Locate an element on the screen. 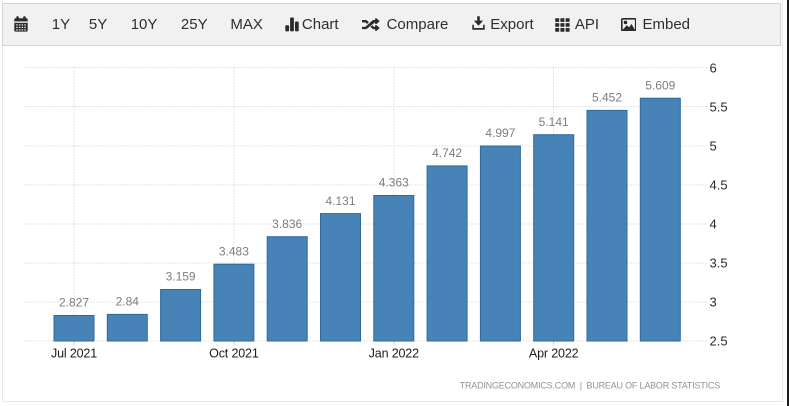 This screenshot has height=406, width=789. svg-text: 4.742 is located at coordinates (447, 153).